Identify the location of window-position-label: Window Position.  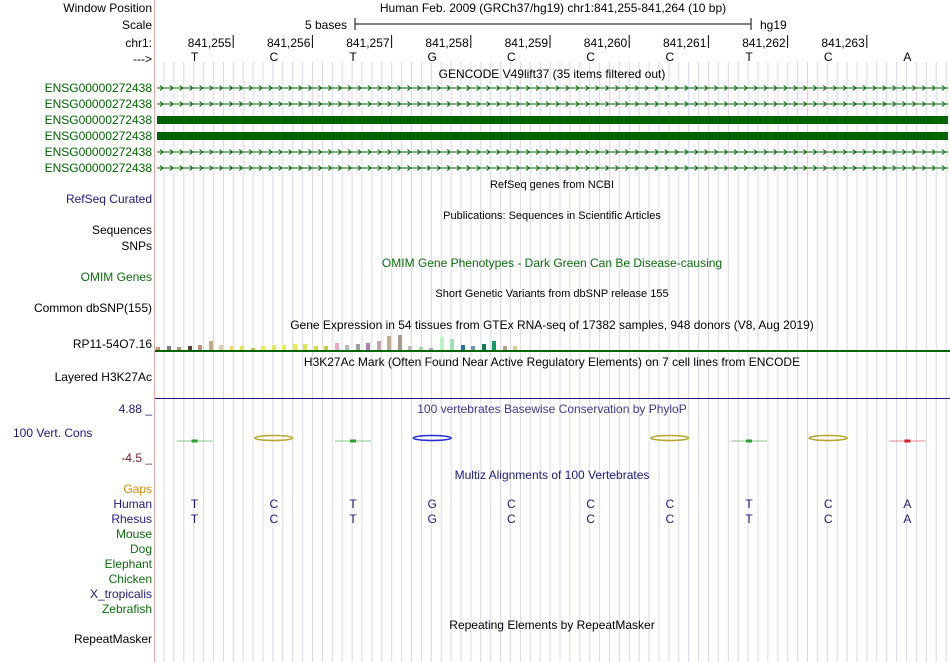
(107, 8).